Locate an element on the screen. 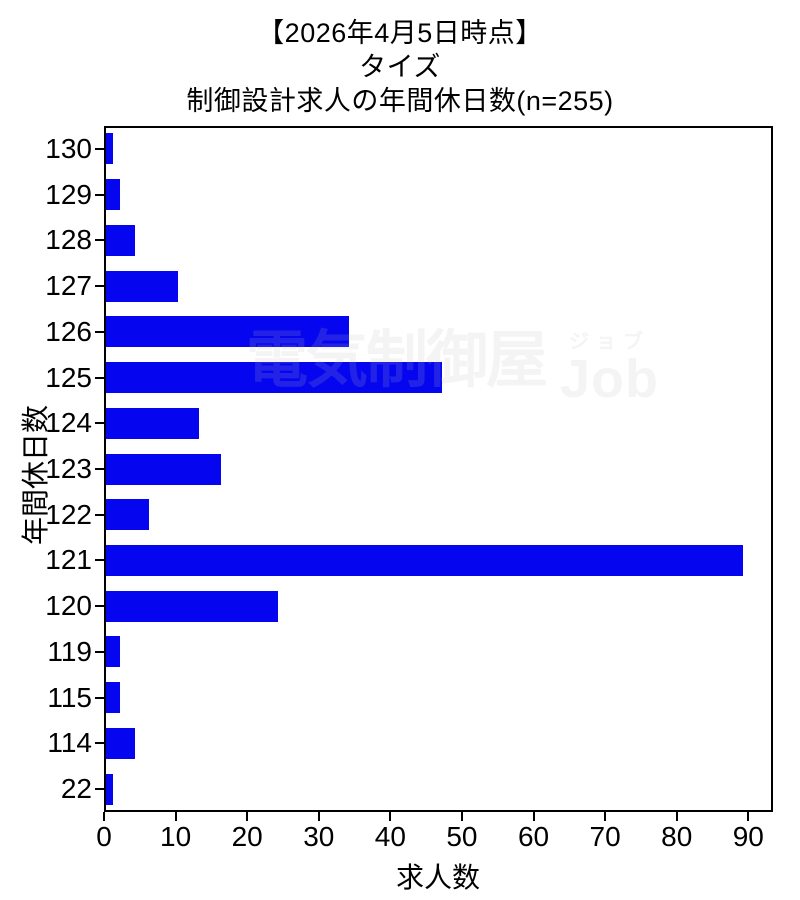 Image resolution: width=800 pixels, height=900 pixels. title-line-date: 【2026年4月5日時点】 is located at coordinates (400, 33).